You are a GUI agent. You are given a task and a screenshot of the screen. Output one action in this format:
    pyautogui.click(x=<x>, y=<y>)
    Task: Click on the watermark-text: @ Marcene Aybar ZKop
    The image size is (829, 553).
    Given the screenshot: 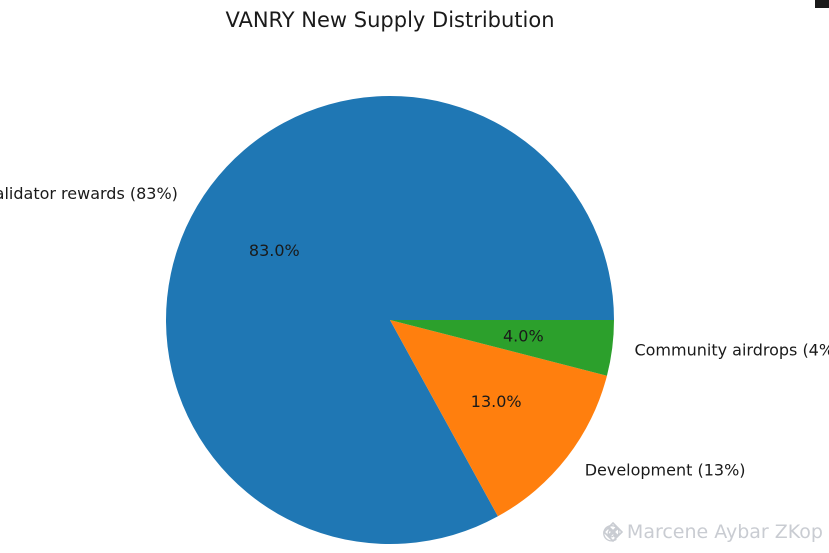 What is the action you would take?
    pyautogui.click(x=712, y=532)
    